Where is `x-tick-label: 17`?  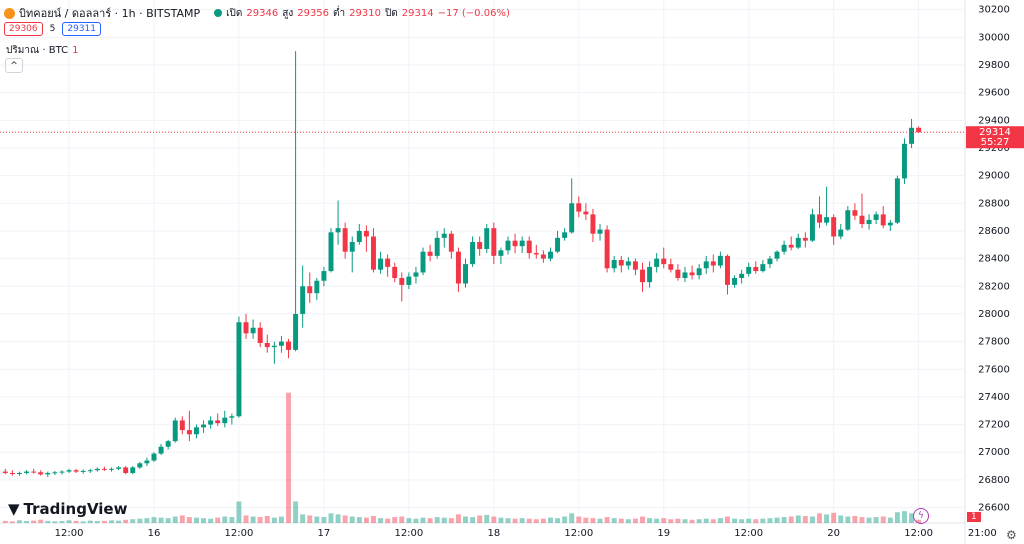 x-tick-label: 17 is located at coordinates (324, 533).